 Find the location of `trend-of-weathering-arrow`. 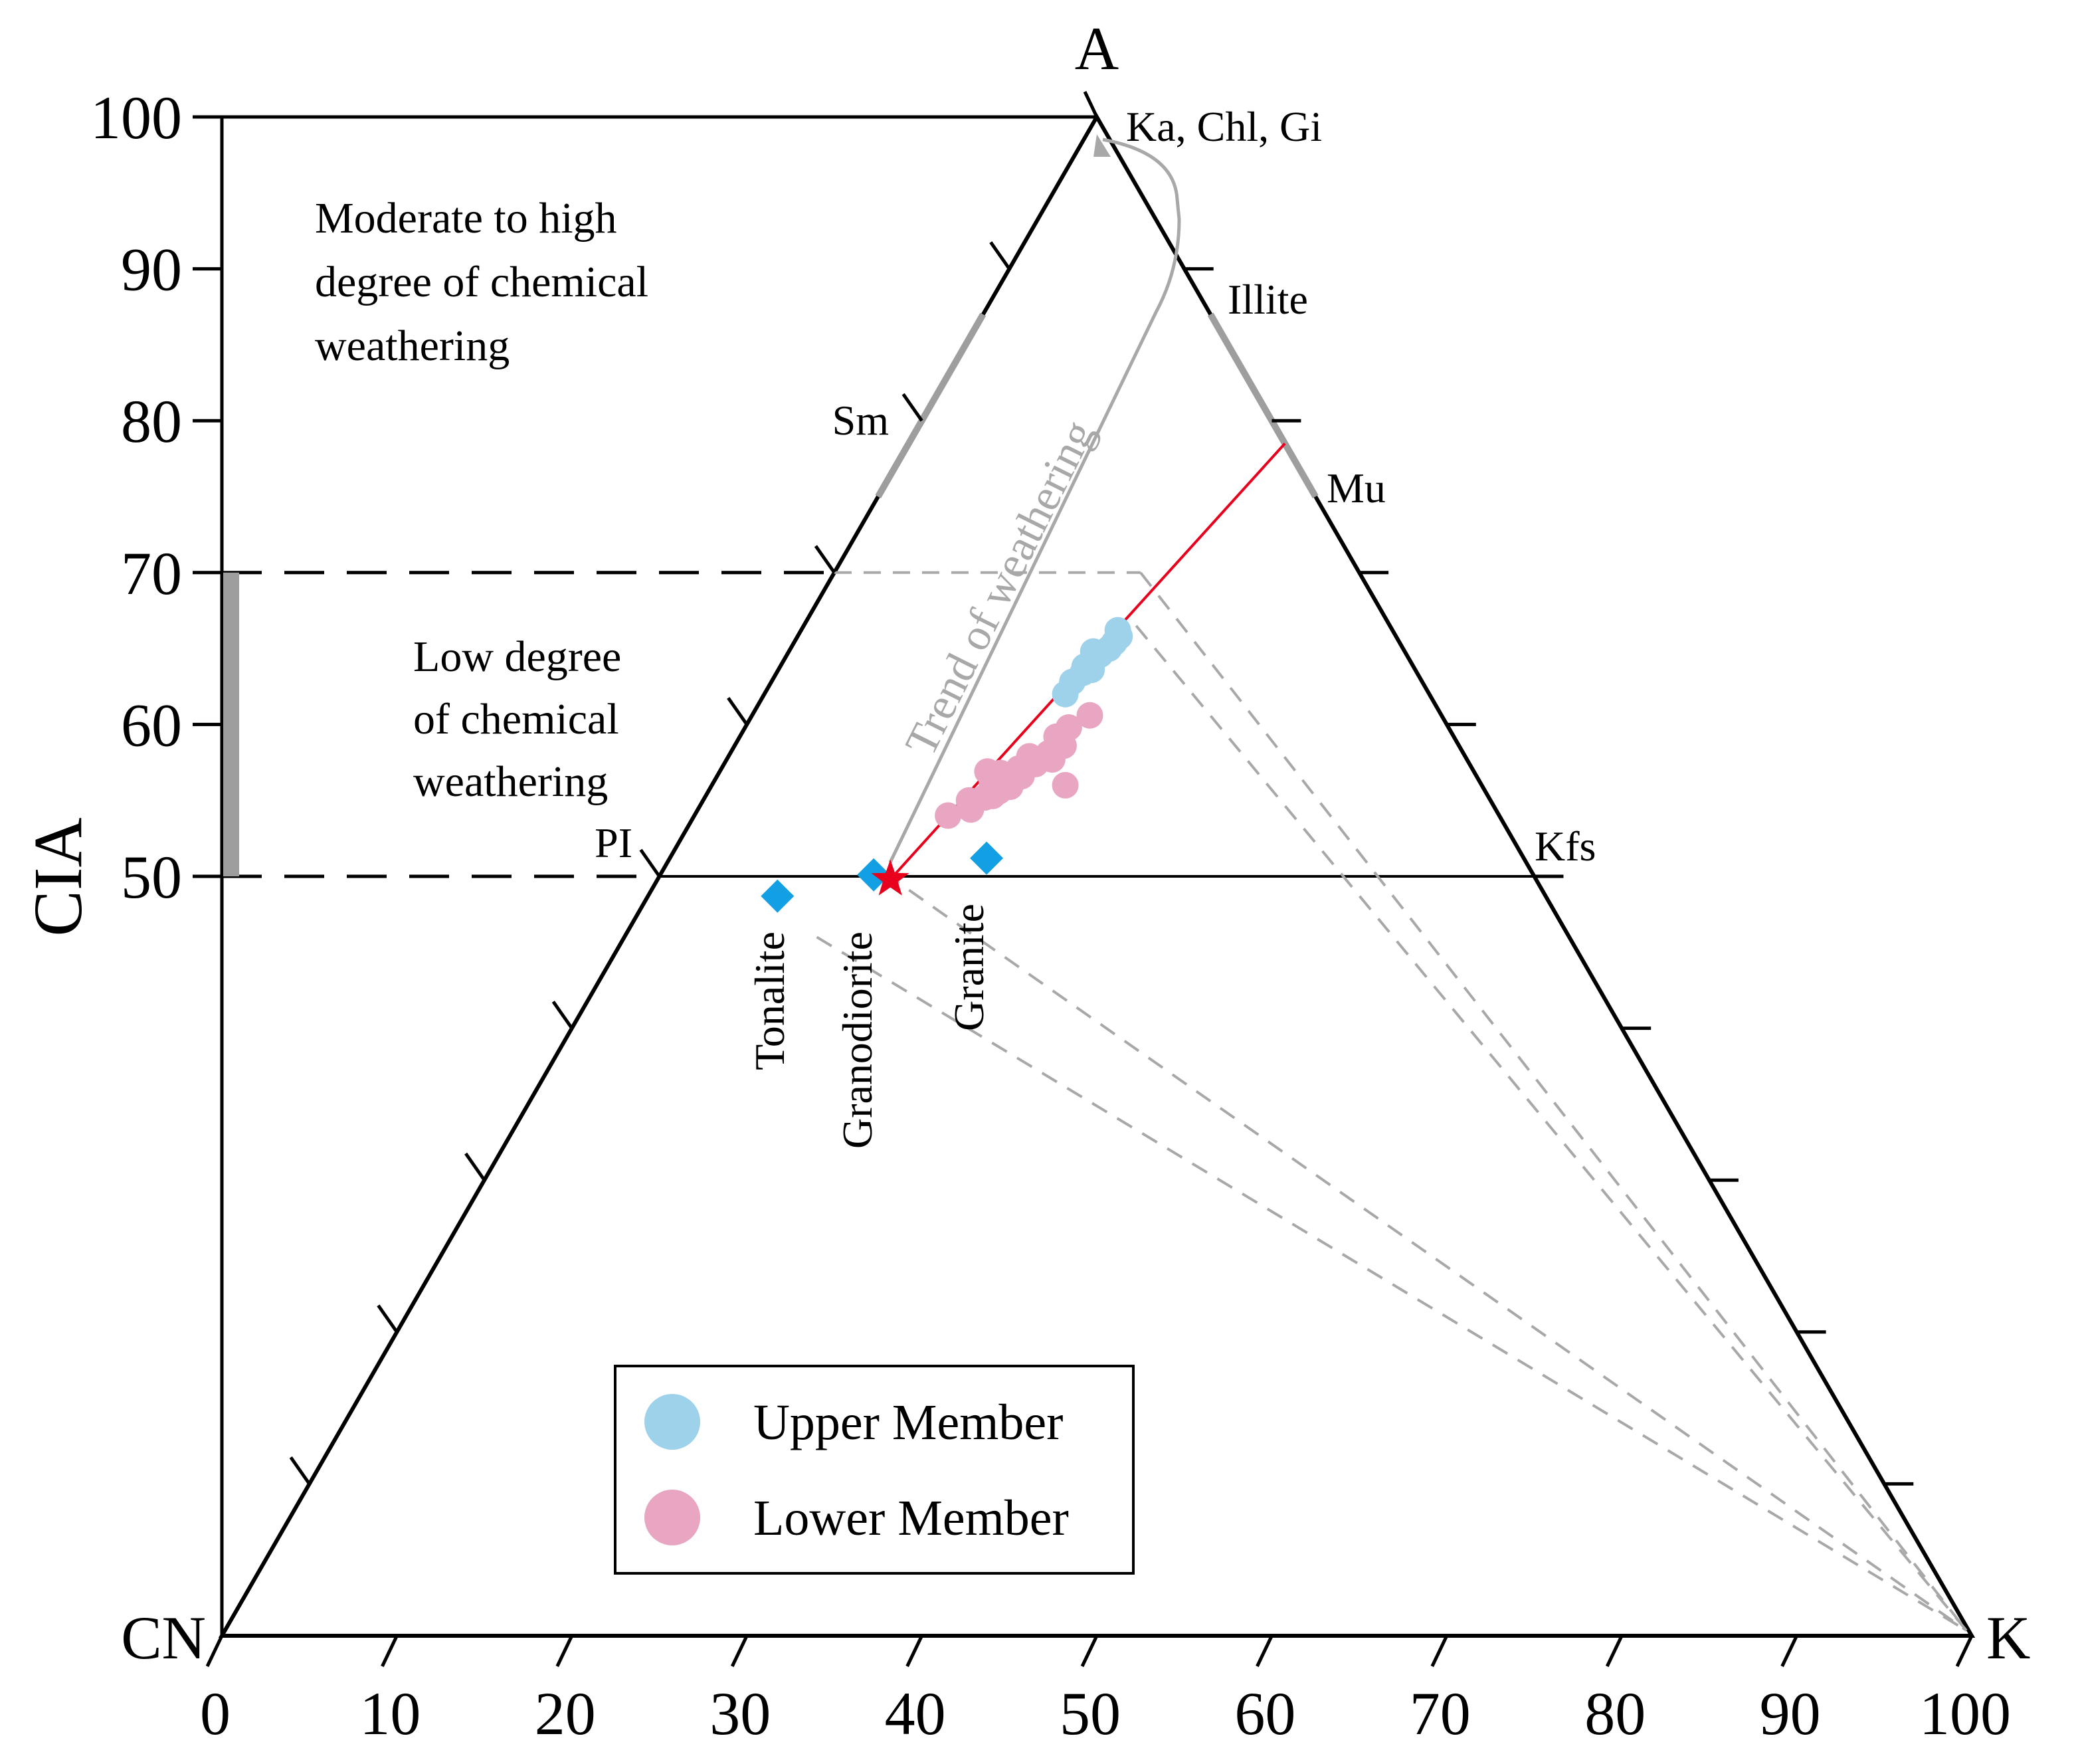

trend-of-weathering-arrow is located at coordinates (1034, 501).